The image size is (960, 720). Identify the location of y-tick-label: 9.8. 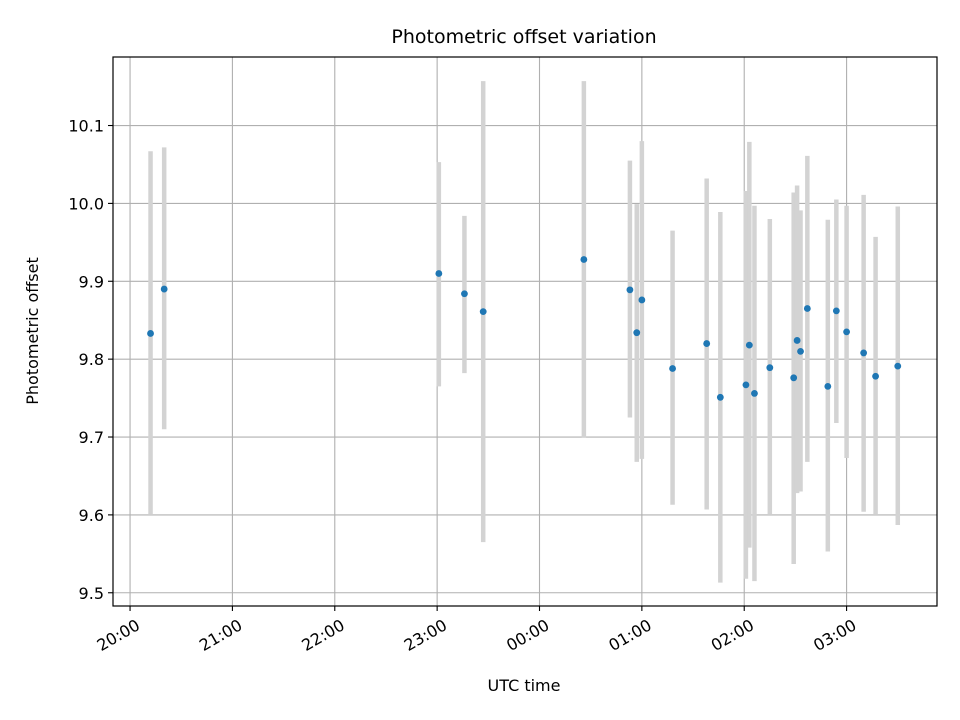
(91, 359).